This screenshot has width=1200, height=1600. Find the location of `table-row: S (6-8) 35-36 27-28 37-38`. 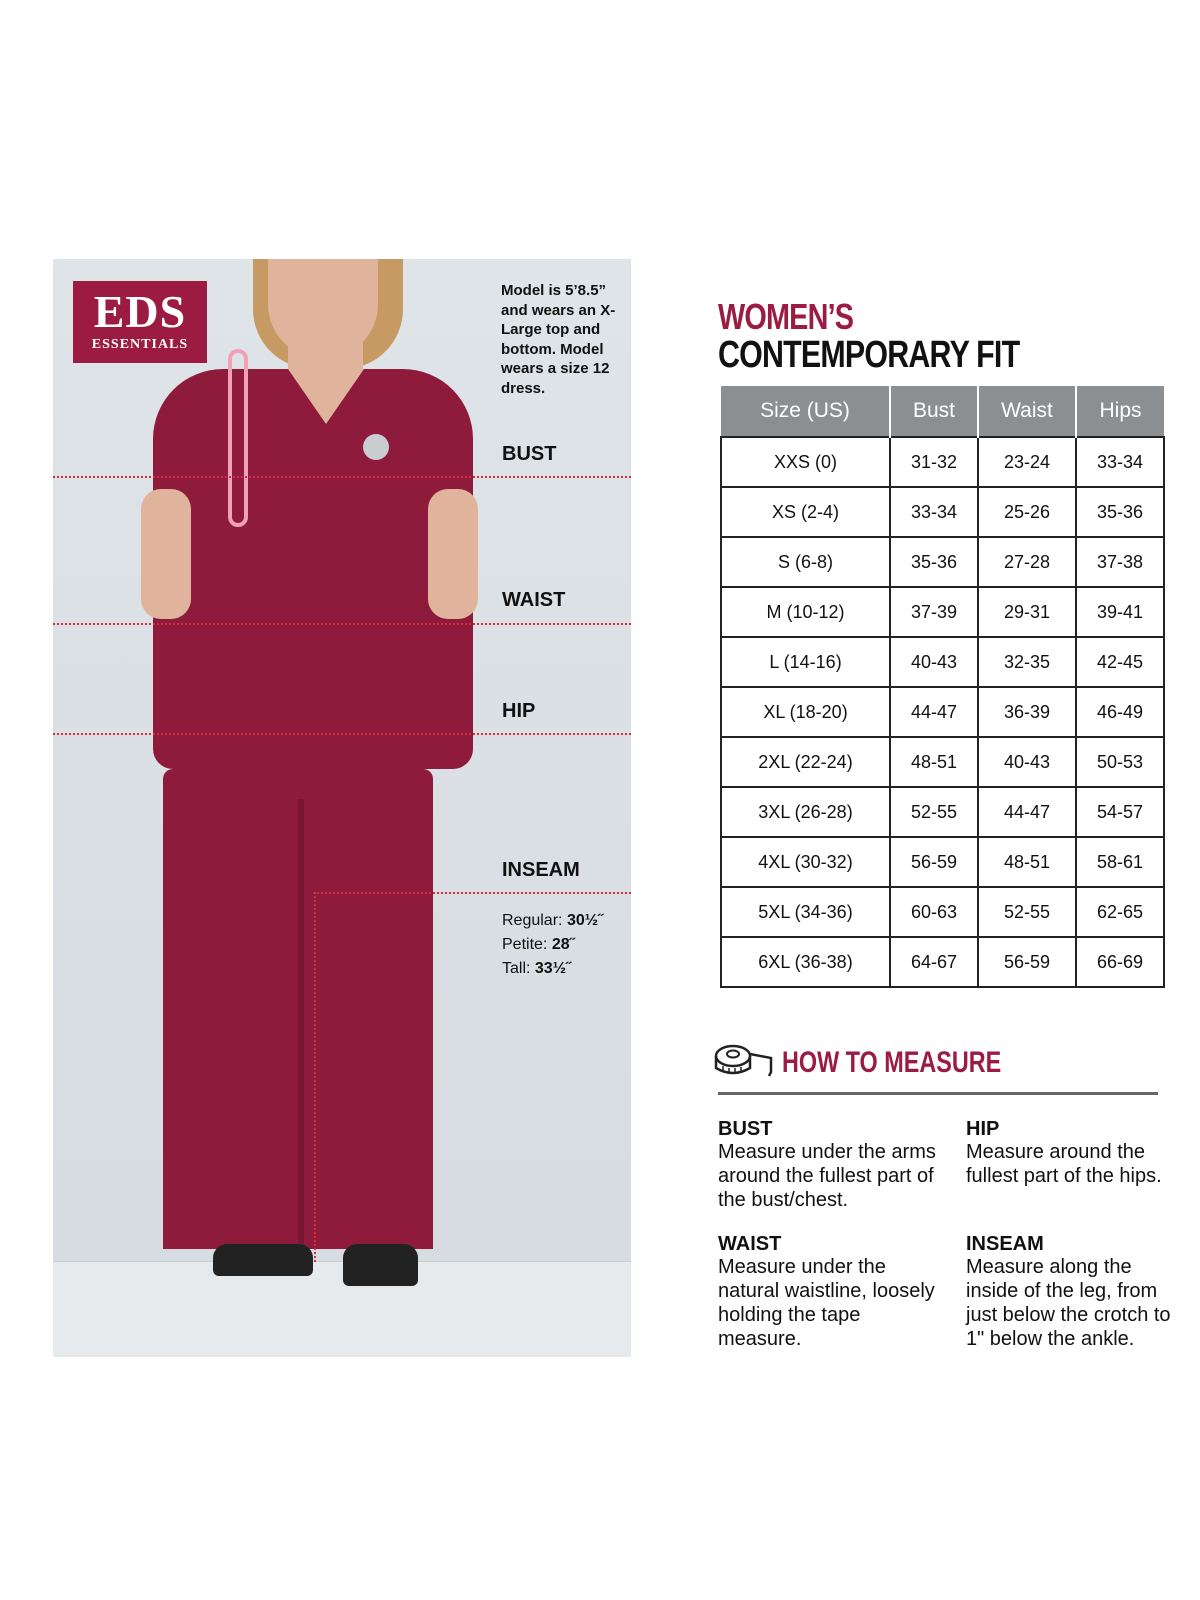

table-row: S (6-8) 35-36 27-28 37-38 is located at coordinates (943, 562).